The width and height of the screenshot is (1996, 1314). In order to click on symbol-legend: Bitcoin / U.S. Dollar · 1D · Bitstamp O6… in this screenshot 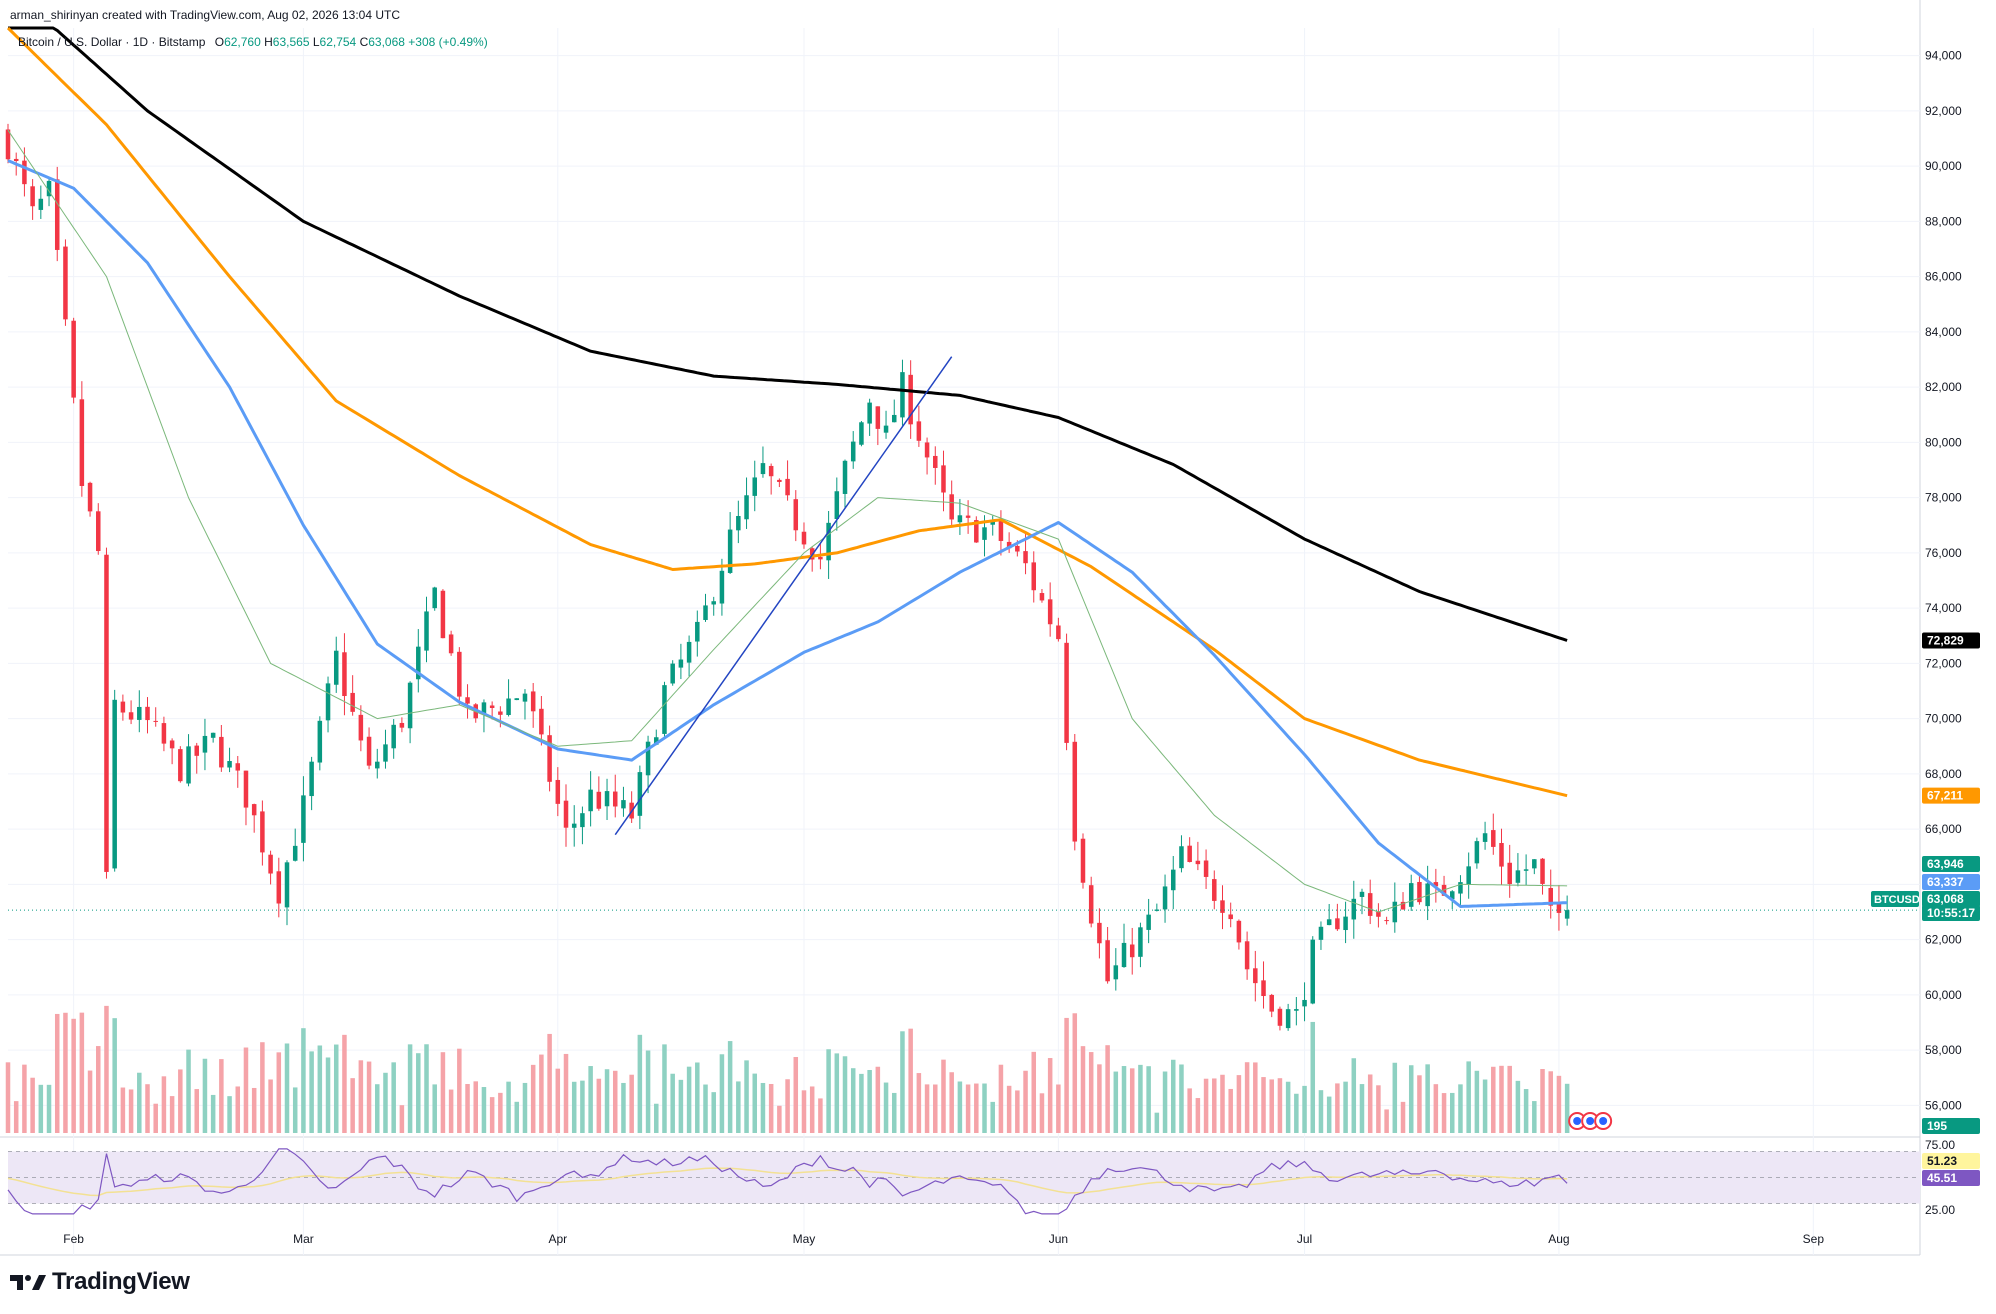, I will do `click(253, 42)`.